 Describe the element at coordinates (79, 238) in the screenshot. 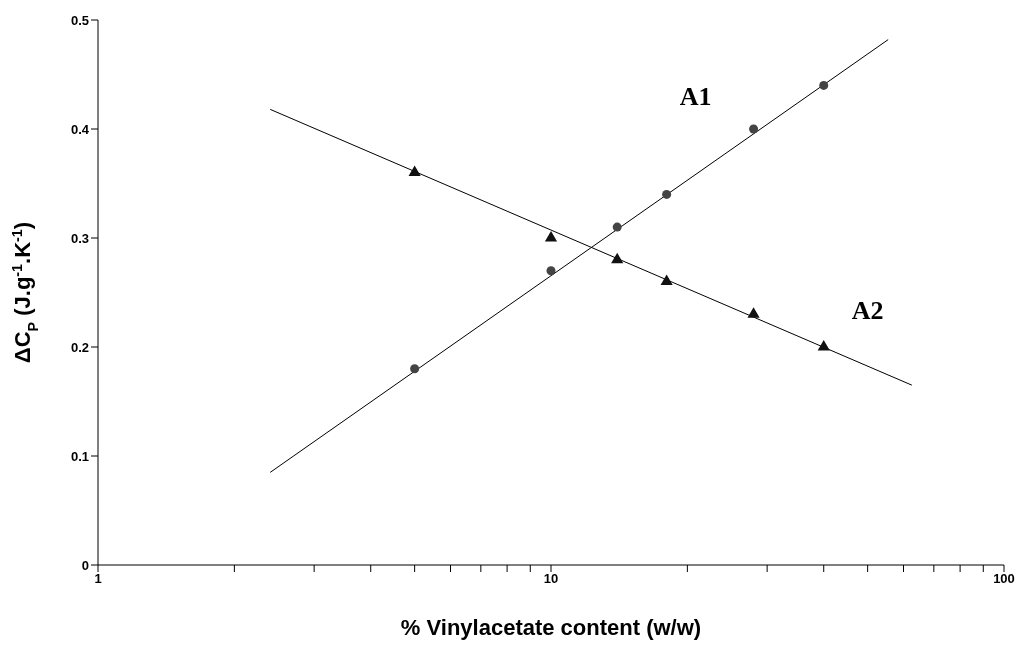

I see `y-tick-label: 0.3` at that location.